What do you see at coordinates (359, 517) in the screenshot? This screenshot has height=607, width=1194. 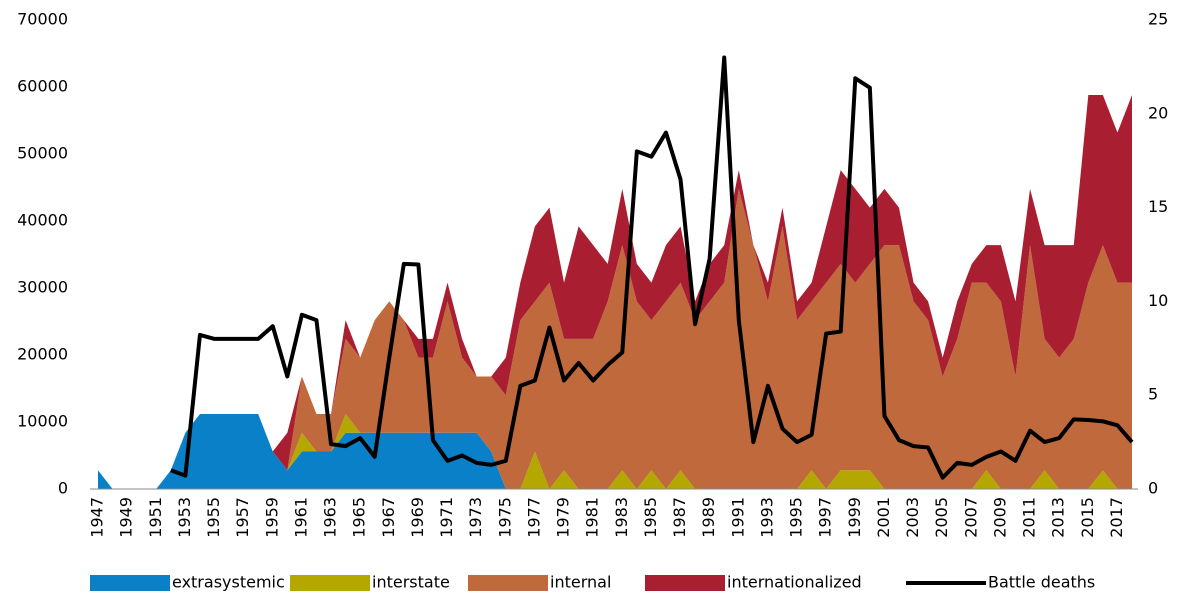 I see `x-tick-label: 1965` at bounding box center [359, 517].